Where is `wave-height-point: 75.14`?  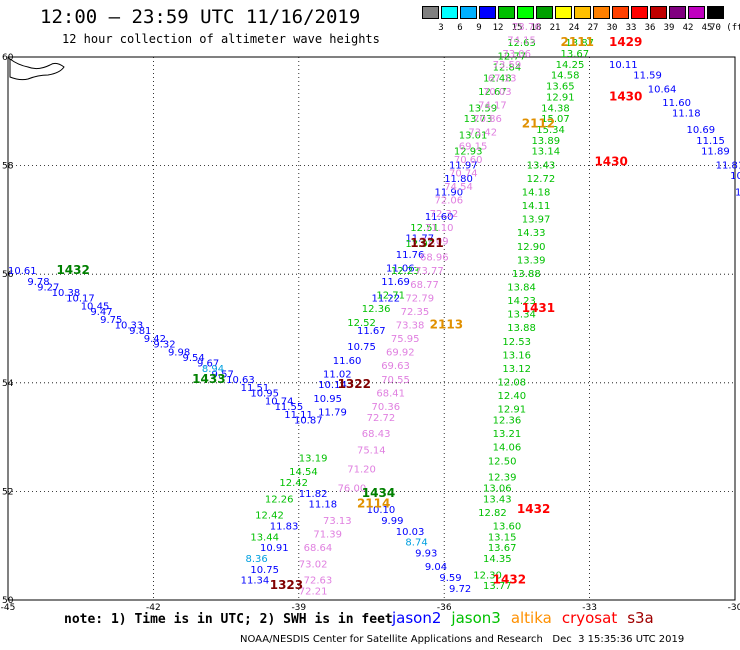 wave-height-point: 75.14 is located at coordinates (371, 450).